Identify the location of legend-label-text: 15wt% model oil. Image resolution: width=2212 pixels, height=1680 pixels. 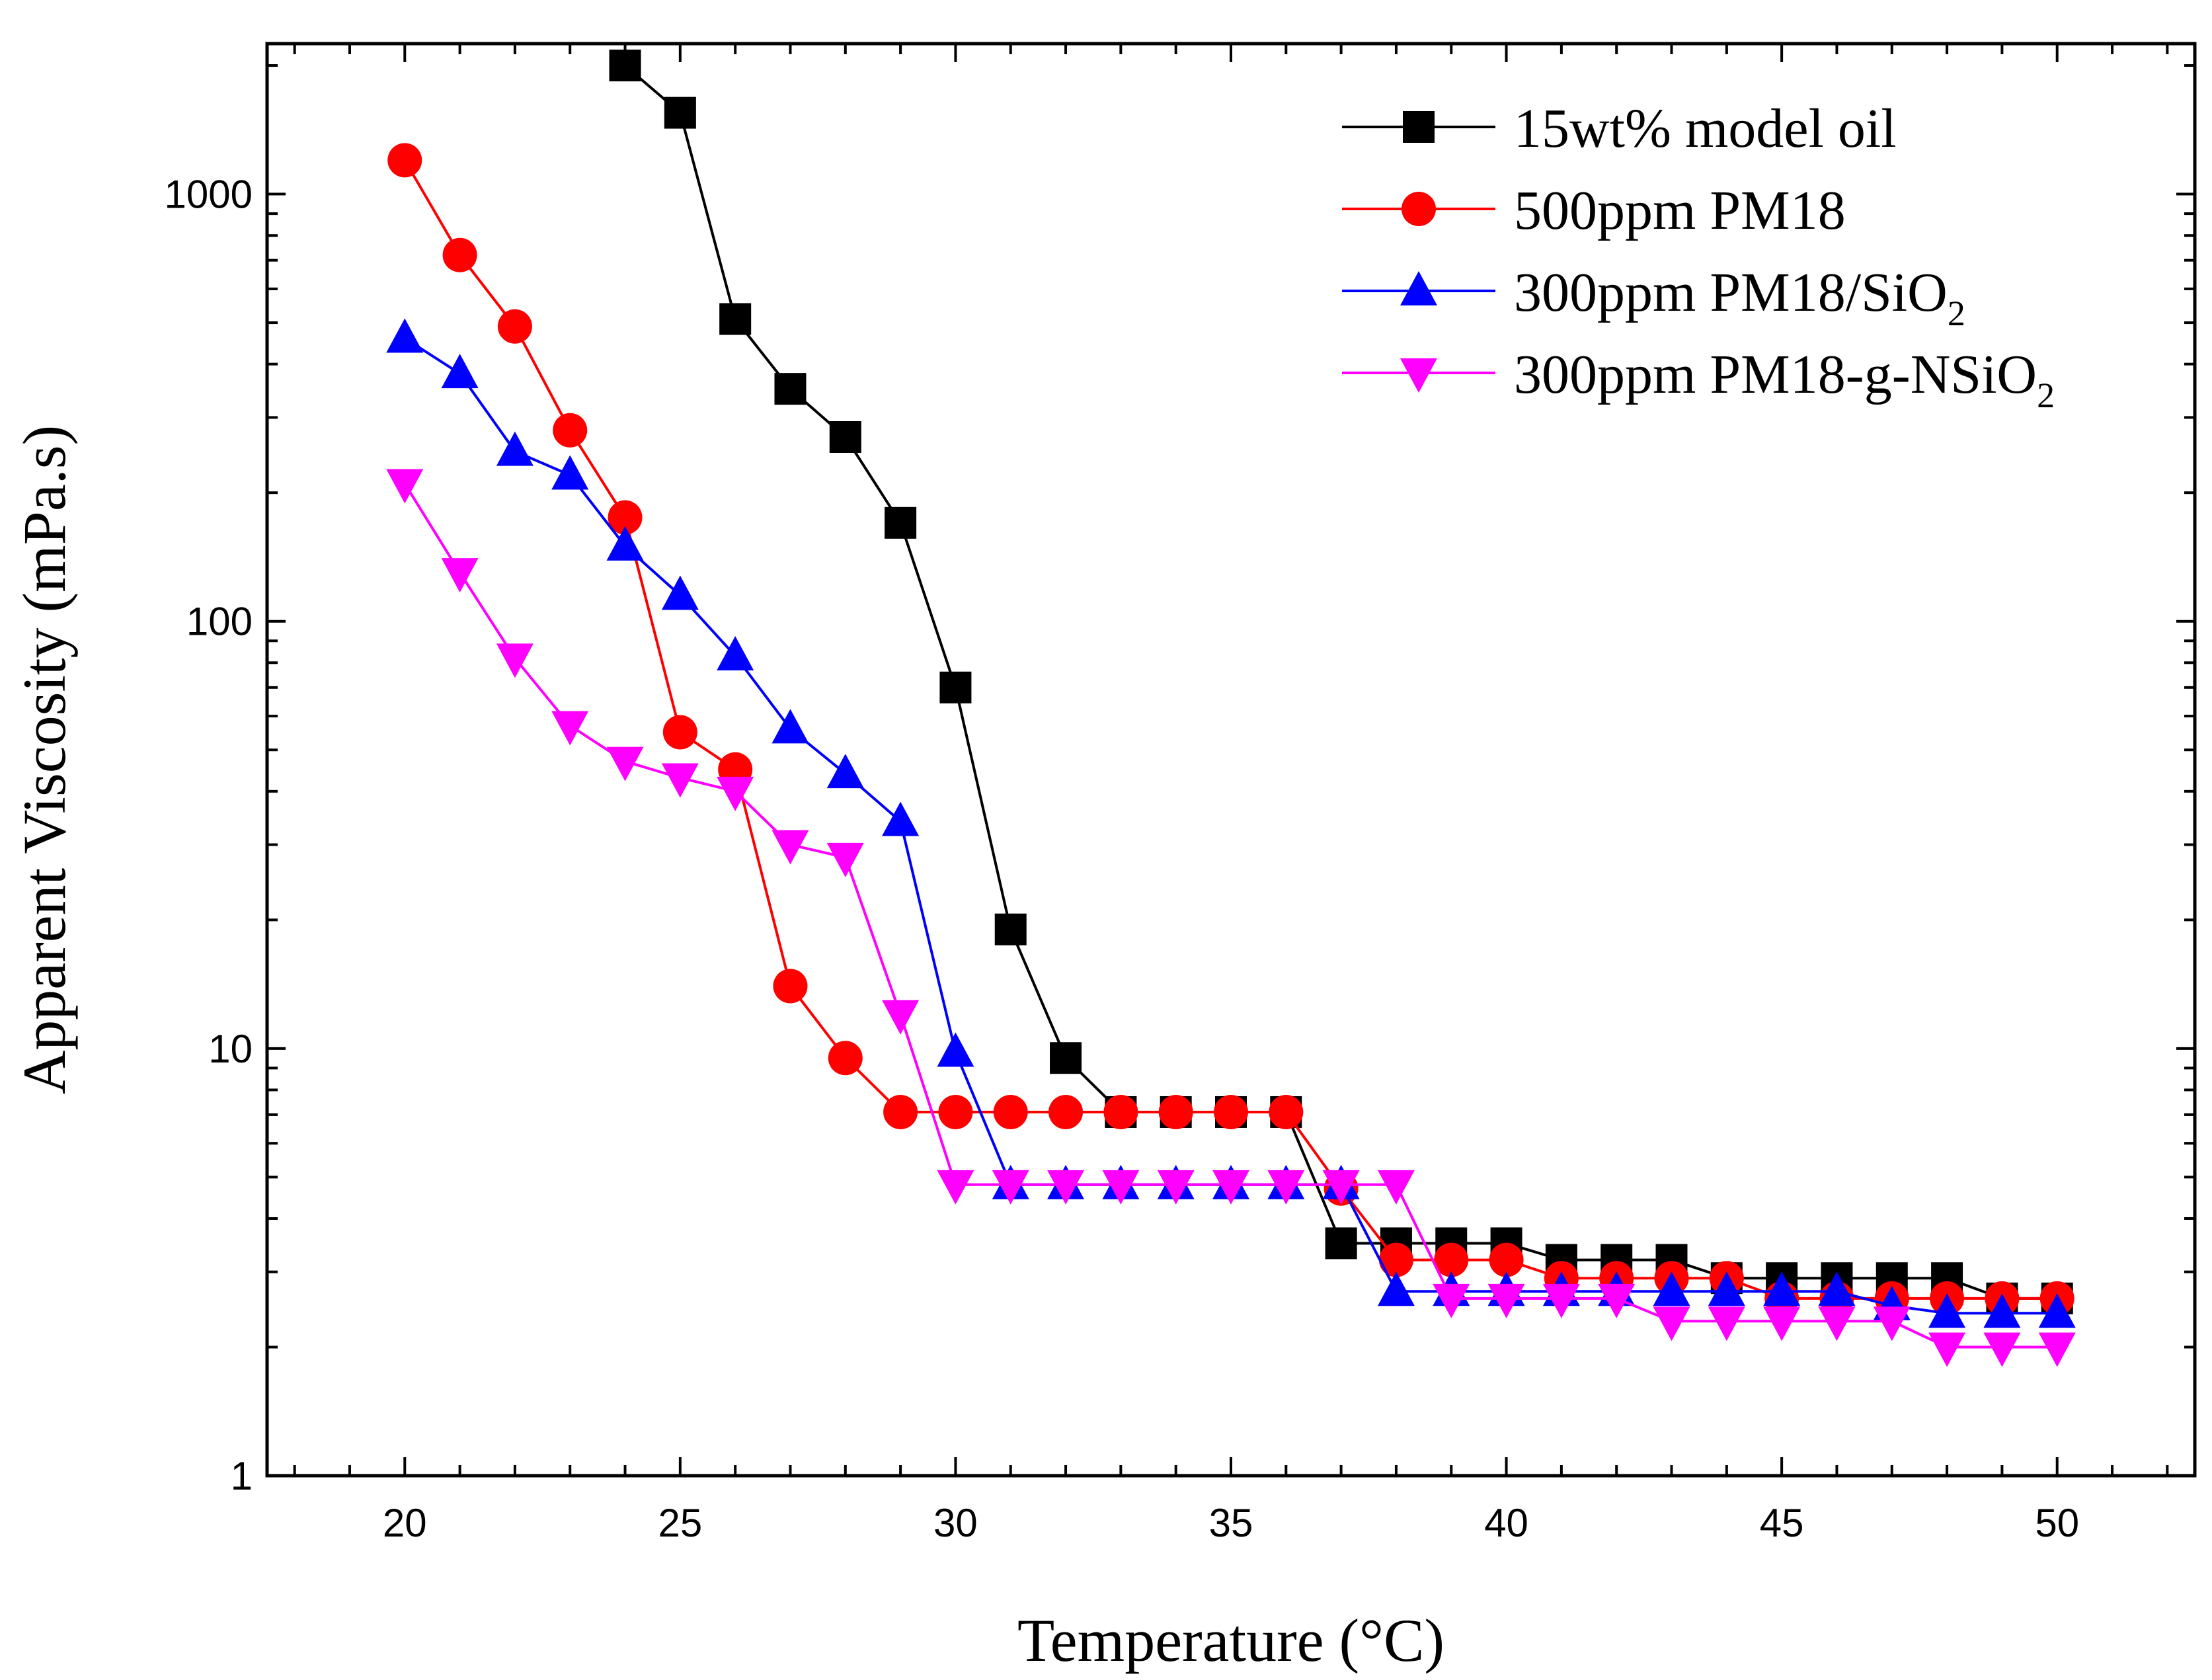
(1705, 128).